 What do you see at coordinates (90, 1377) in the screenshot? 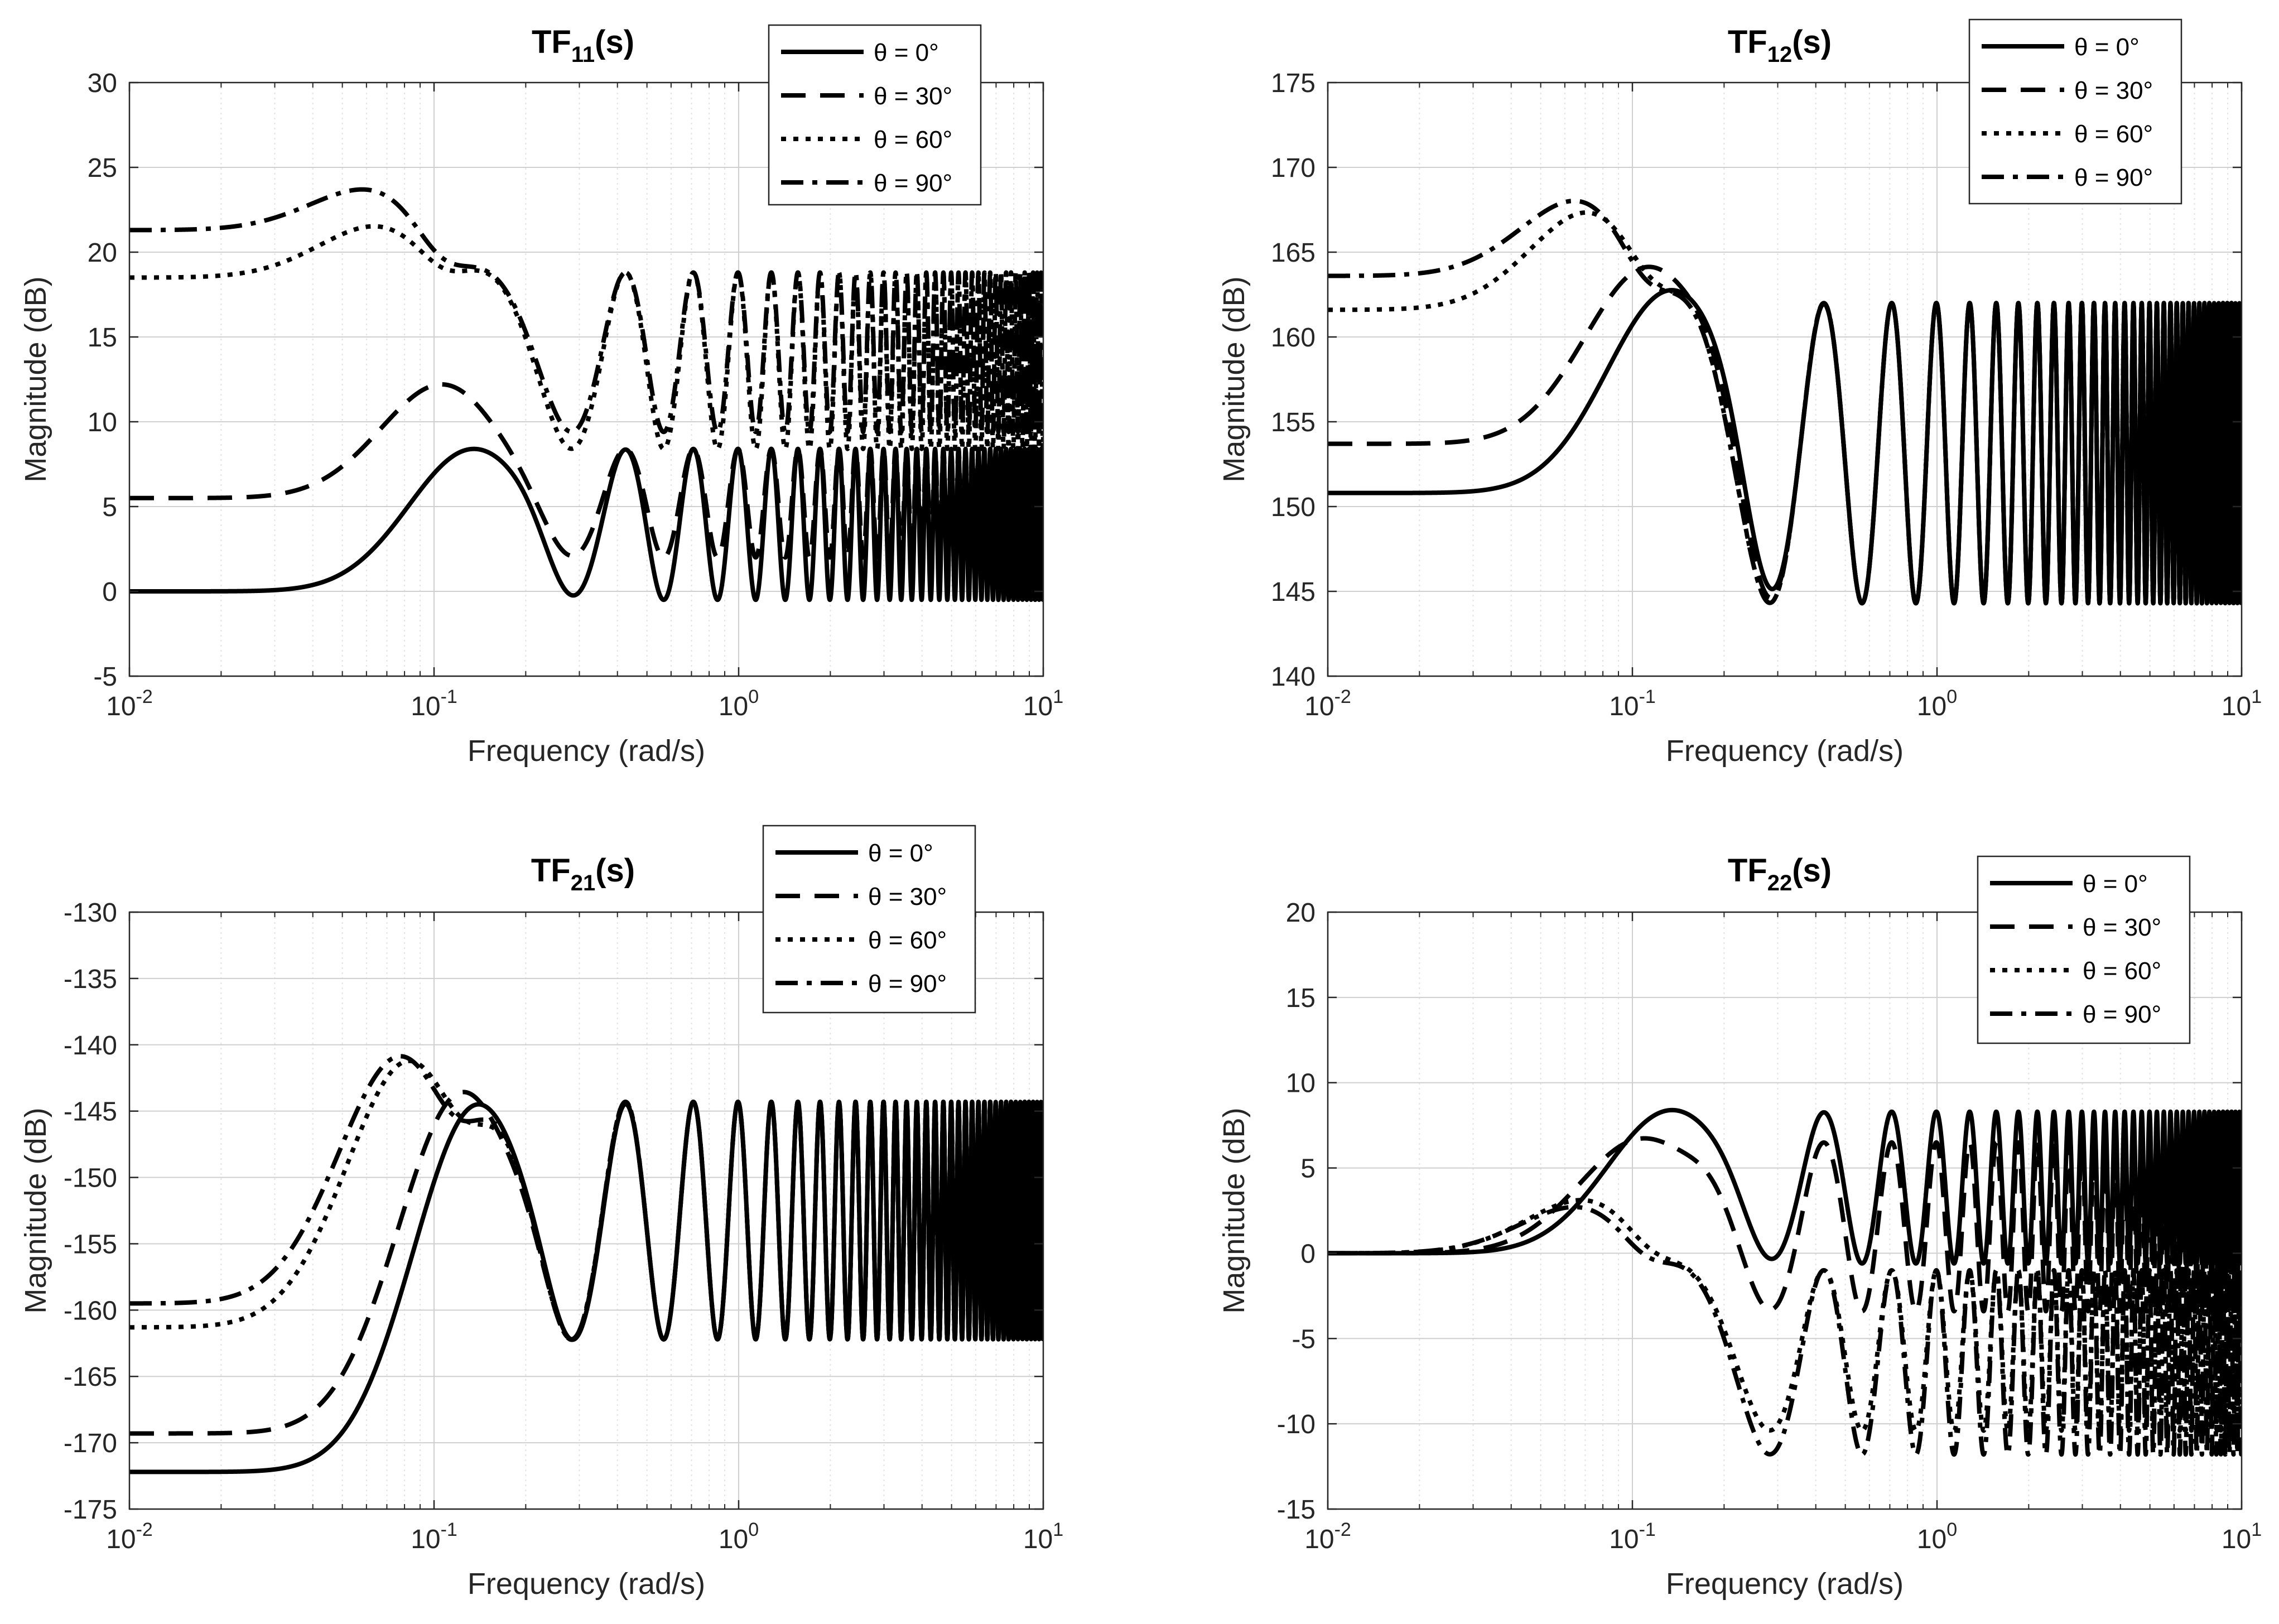
I see `y-tick-label: -165` at bounding box center [90, 1377].